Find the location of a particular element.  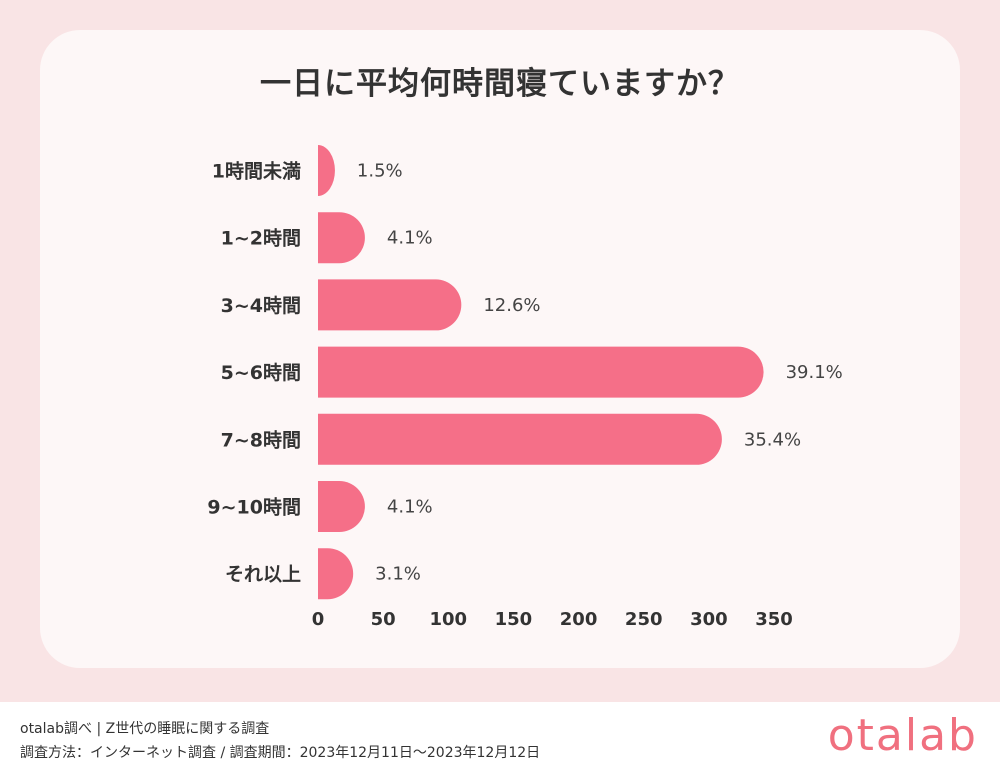

chart-title: 一日に平均何時間寝ていますか？ is located at coordinates (500, 84).